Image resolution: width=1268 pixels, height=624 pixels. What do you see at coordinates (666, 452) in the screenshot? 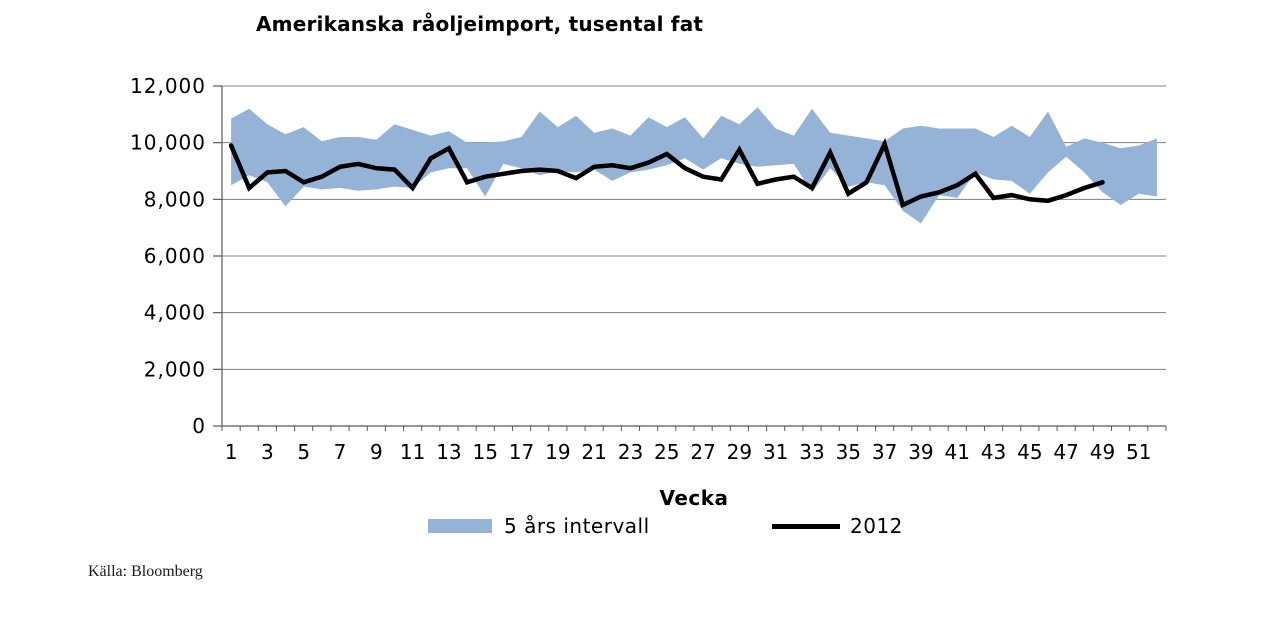
I see `x-tick-label: 25` at bounding box center [666, 452].